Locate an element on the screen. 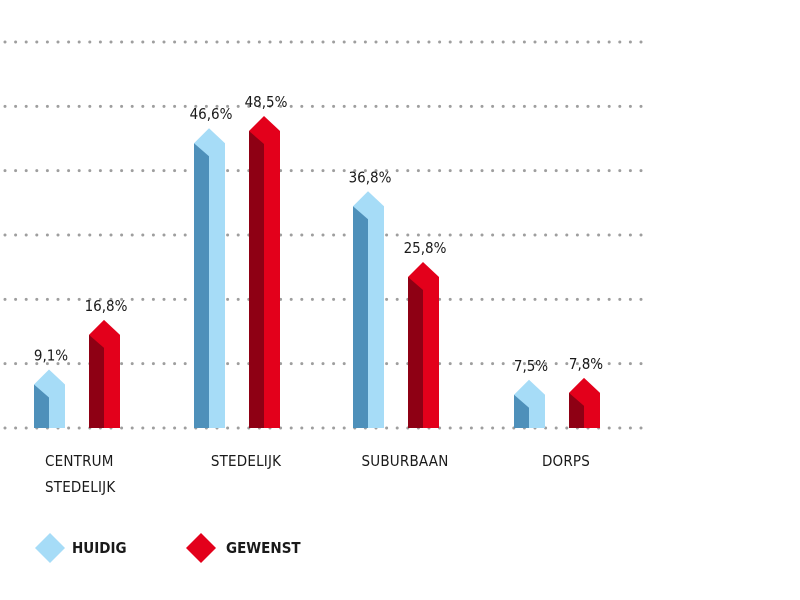 The image size is (800, 600). value-label-gewenst-2: 25,8% is located at coordinates (425, 248).